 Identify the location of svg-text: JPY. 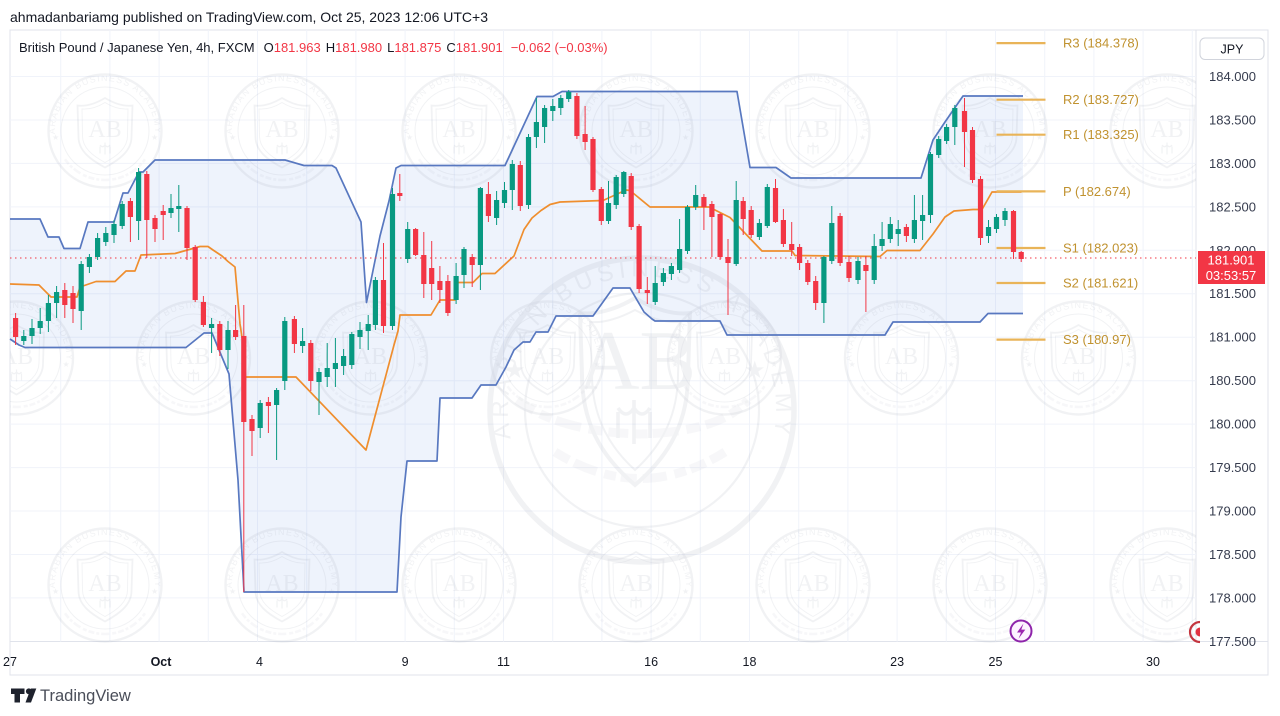
(1233, 50).